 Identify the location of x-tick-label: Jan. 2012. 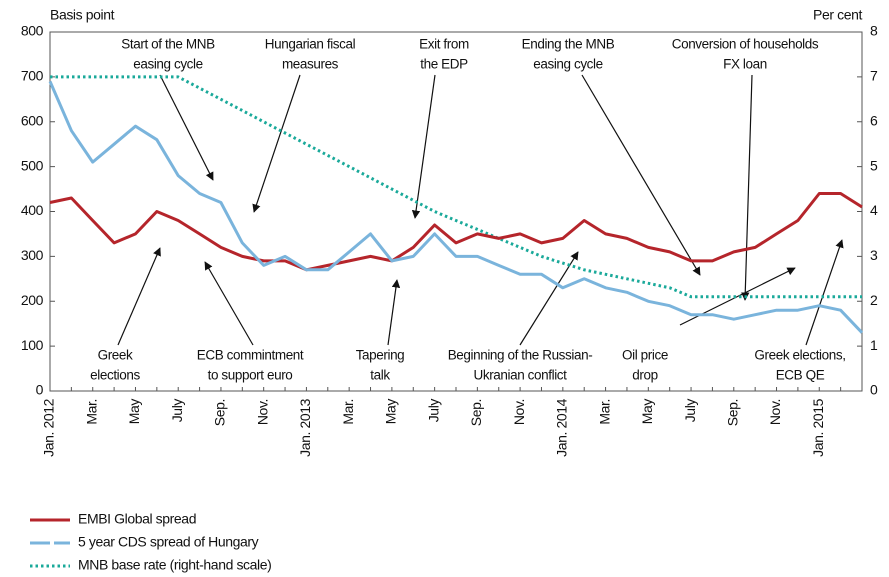
(49, 427).